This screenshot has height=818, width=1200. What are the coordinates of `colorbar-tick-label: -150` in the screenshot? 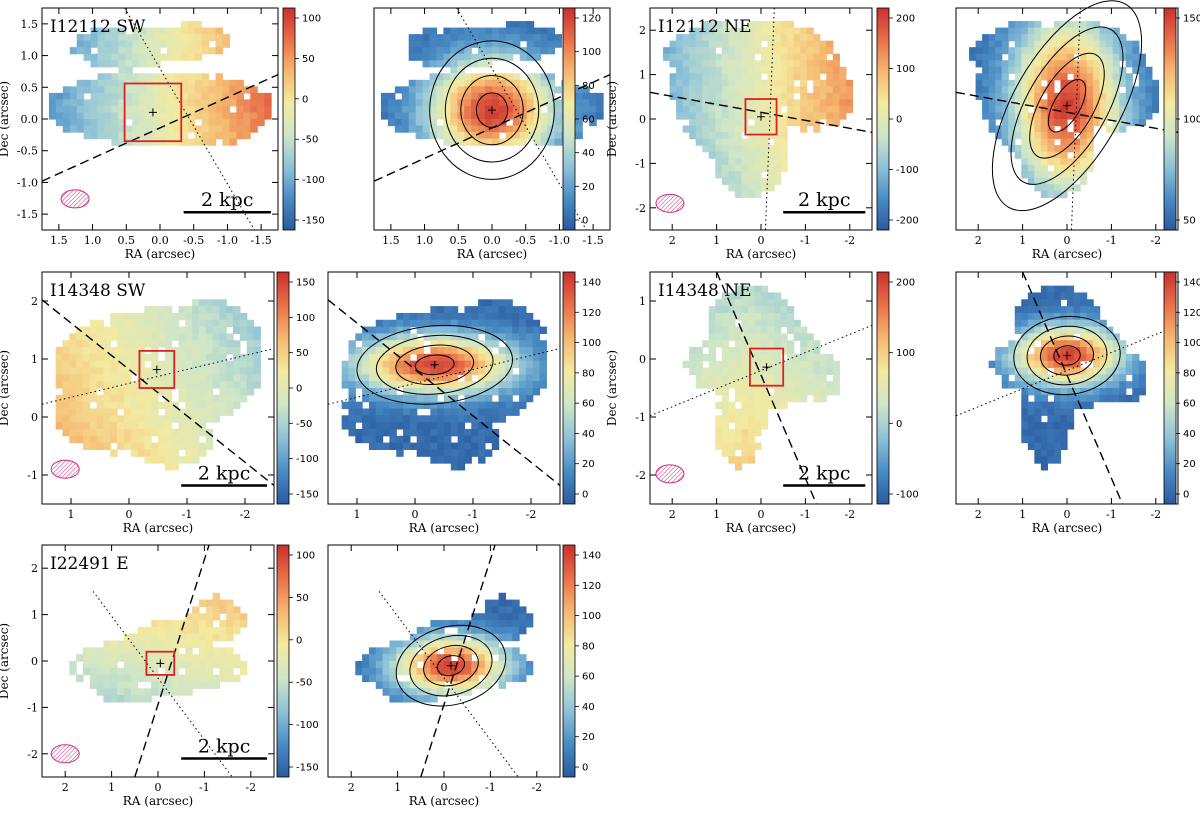 It's located at (313, 221).